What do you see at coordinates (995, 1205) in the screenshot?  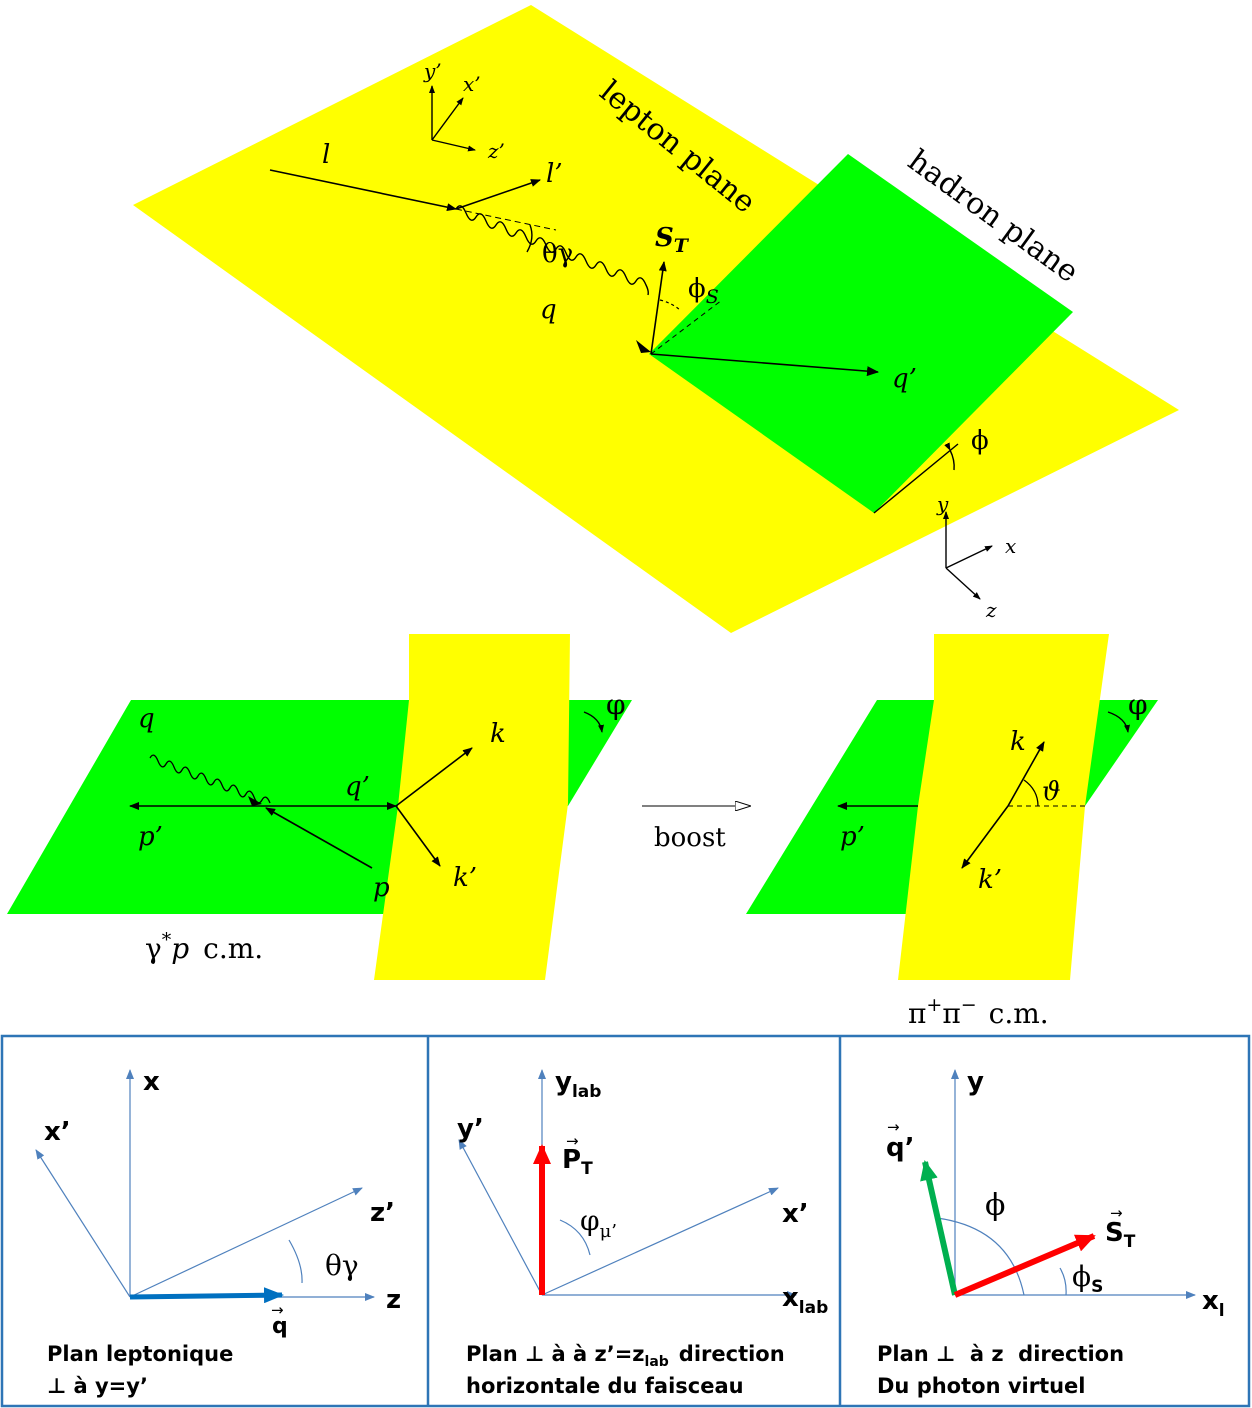 I see `panel3-phi-label: ϕ` at bounding box center [995, 1205].